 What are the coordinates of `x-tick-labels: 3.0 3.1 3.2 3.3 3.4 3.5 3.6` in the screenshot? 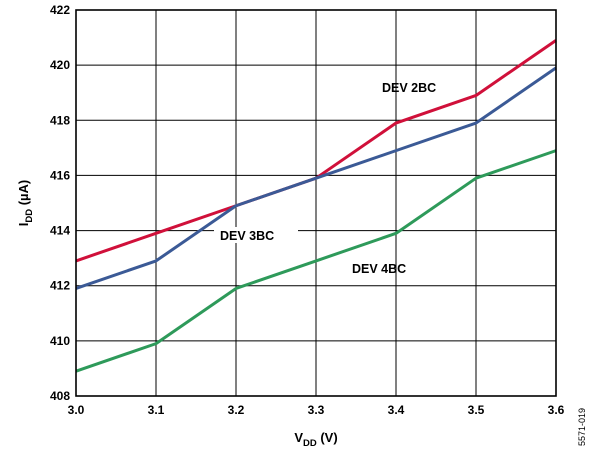 It's located at (316, 410).